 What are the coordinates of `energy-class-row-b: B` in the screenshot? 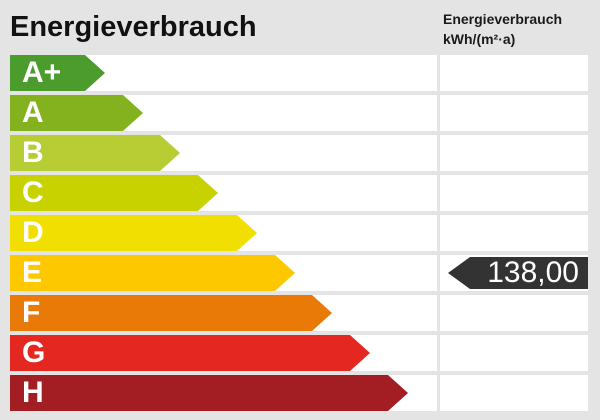 It's located at (300, 153).